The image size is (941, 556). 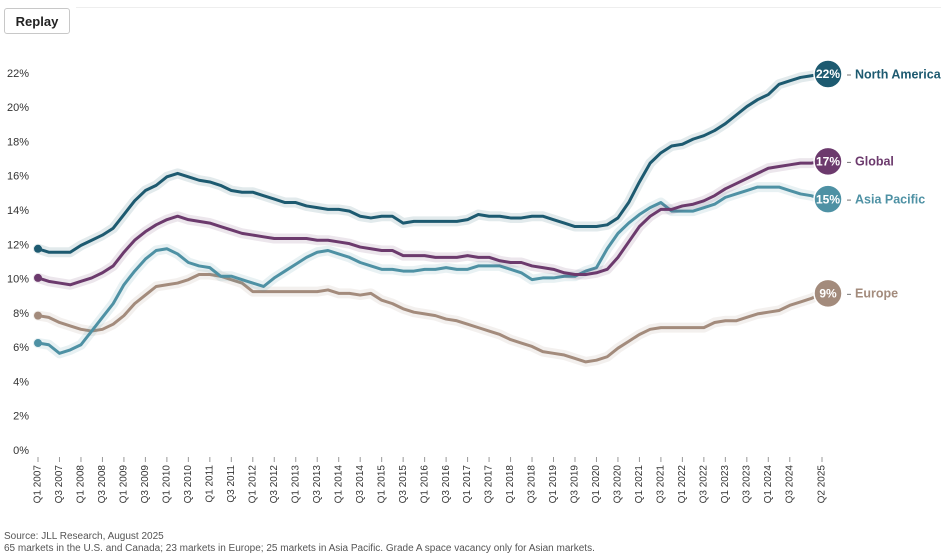 I want to click on value-label: 9%, so click(x=828, y=294).